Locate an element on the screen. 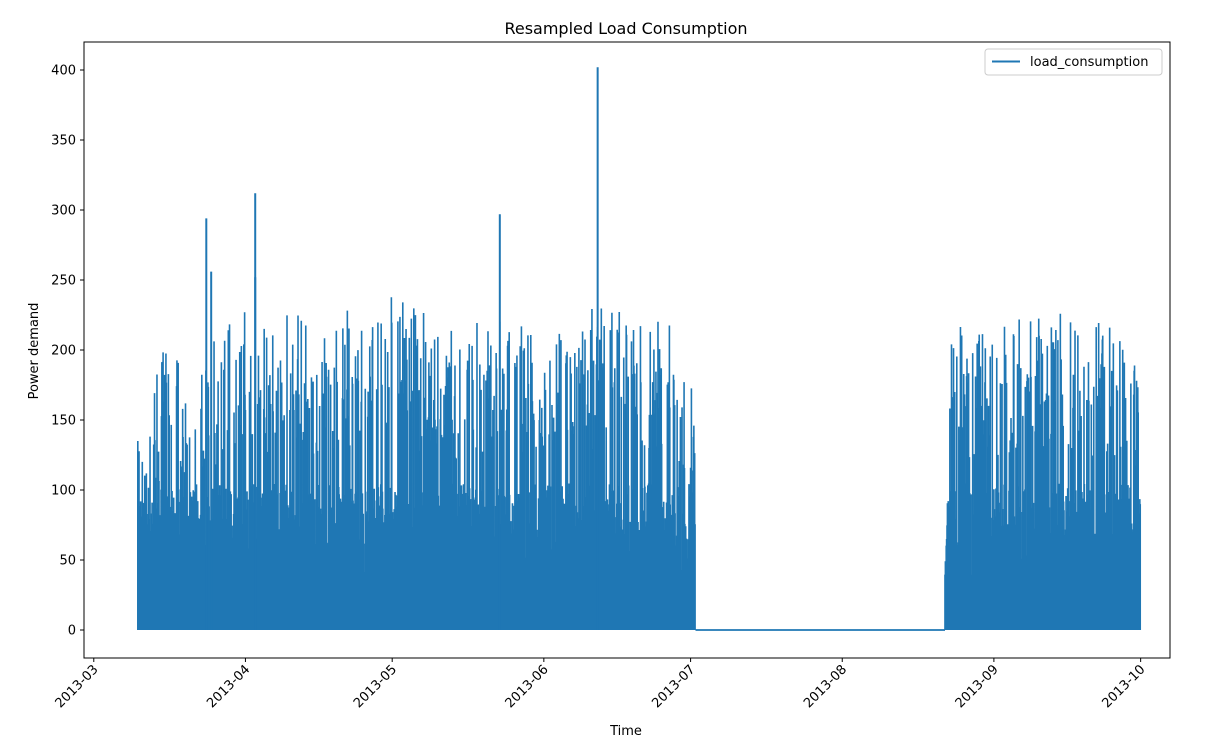 Image resolution: width=1222 pixels, height=747 pixels. x-tick-label: 2013-04 is located at coordinates (228, 686).